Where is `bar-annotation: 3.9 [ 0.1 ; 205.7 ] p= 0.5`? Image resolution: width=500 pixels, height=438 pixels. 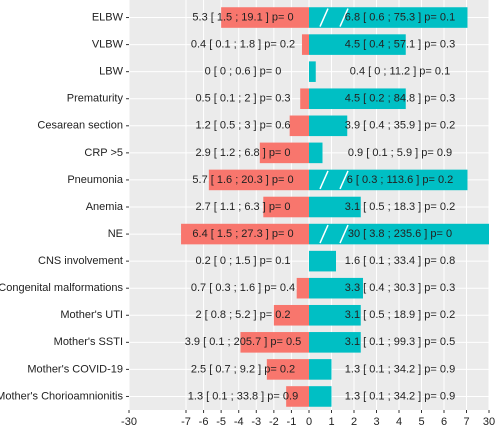
bar-annotation: 3.9 [ 0.1 ; 205.7 ] p= 0.5 is located at coordinates (243, 342).